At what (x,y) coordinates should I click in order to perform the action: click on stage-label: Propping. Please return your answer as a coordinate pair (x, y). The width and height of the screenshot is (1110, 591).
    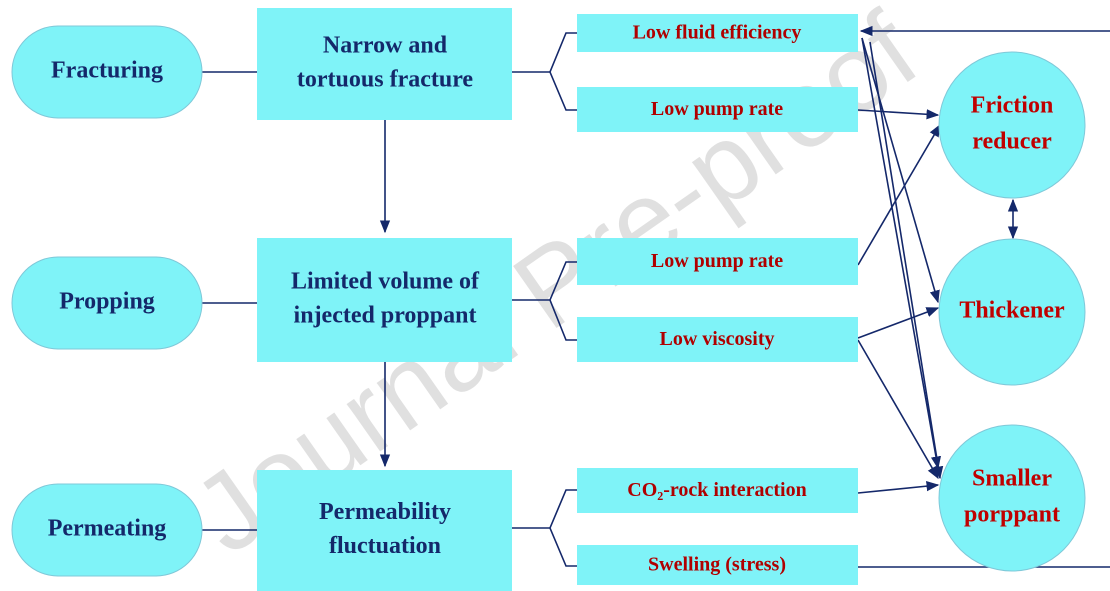
    Looking at the image, I should click on (107, 302).